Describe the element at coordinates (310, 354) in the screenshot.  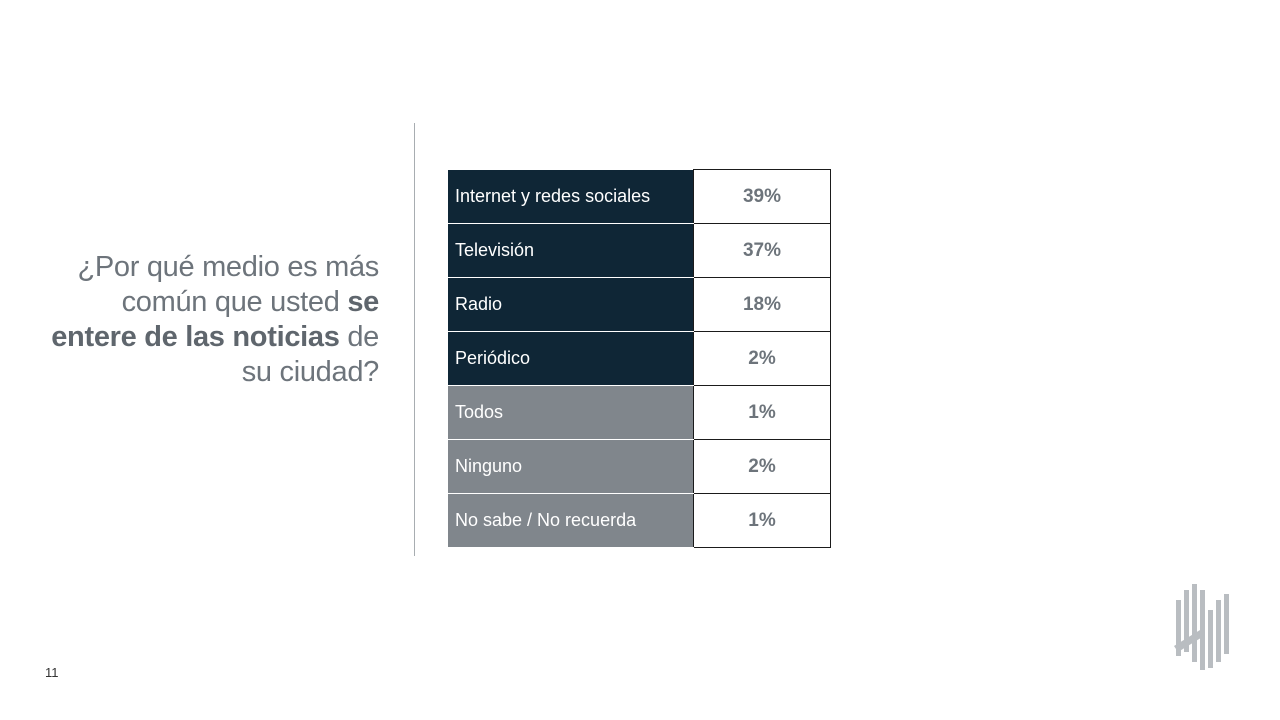
I see `question-part-2: de su ciudad?` at that location.